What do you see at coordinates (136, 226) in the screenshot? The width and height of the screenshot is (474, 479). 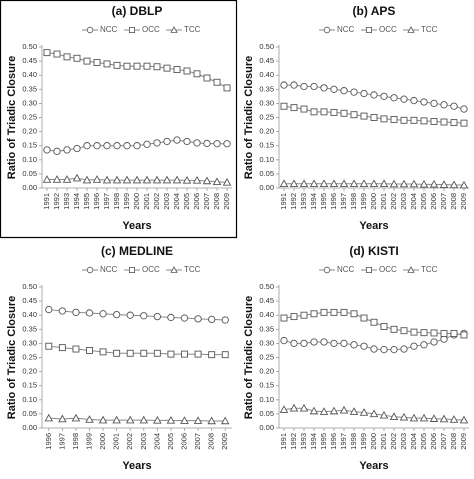 I see `x-axis-label: Years` at bounding box center [136, 226].